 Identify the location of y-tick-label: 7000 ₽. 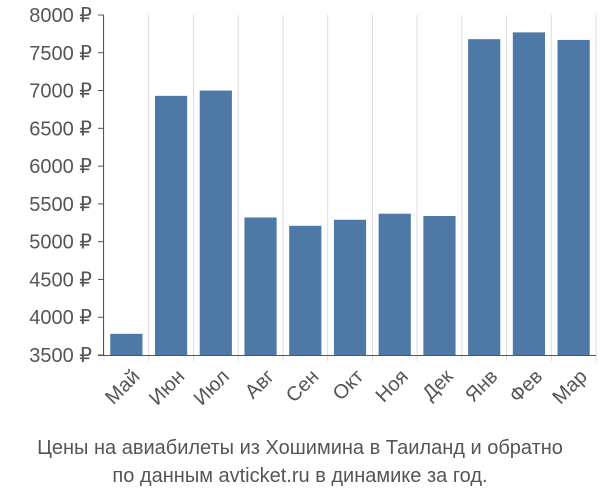
(60, 92).